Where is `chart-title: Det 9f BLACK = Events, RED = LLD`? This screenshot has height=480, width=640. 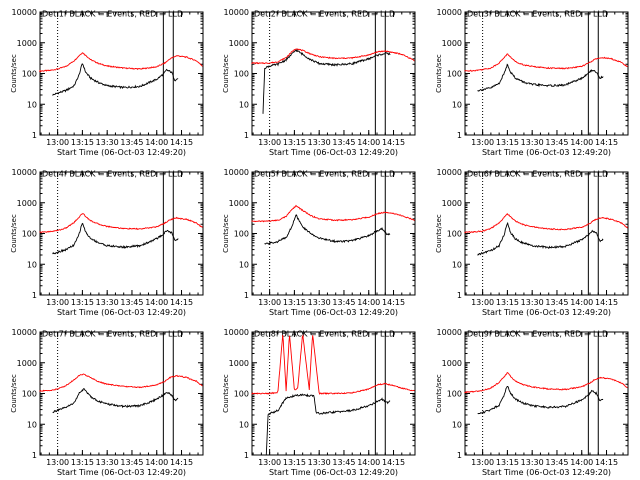
chart-title: Det 9f BLACK = Events, RED = LLD is located at coordinates (537, 334).